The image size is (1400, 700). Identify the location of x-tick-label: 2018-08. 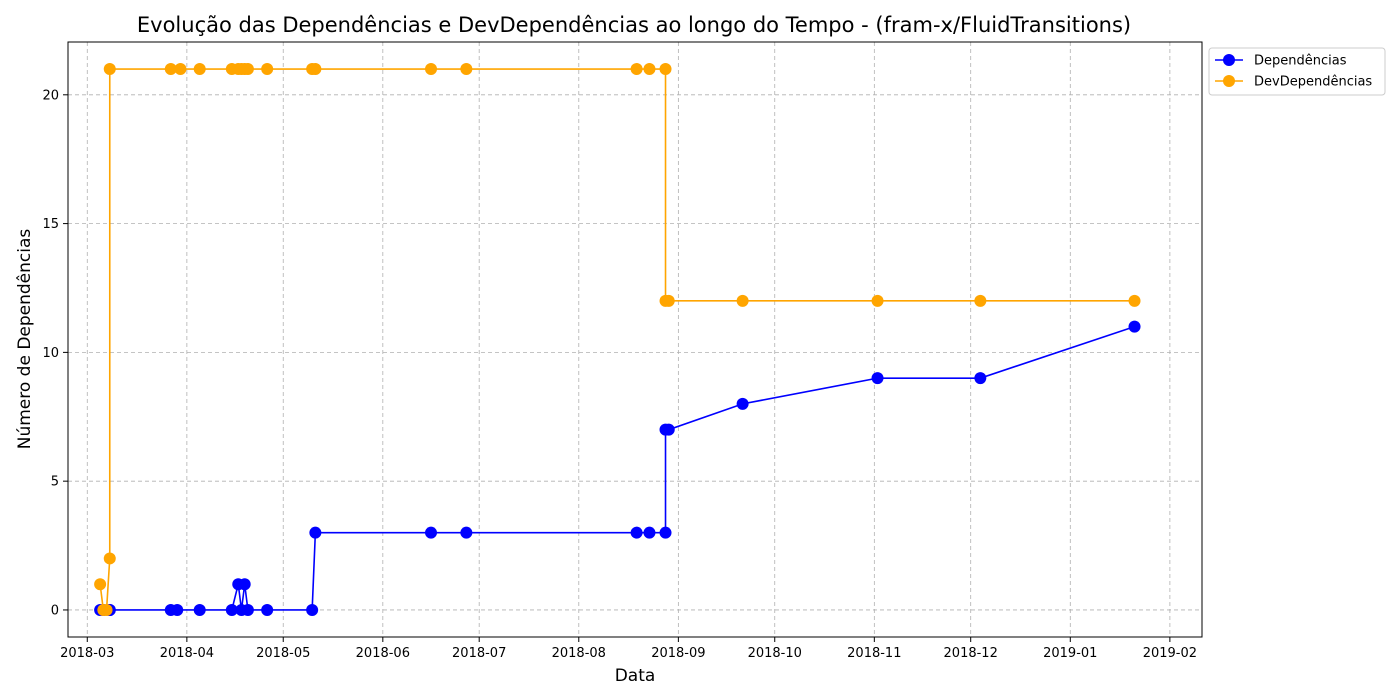
(579, 653).